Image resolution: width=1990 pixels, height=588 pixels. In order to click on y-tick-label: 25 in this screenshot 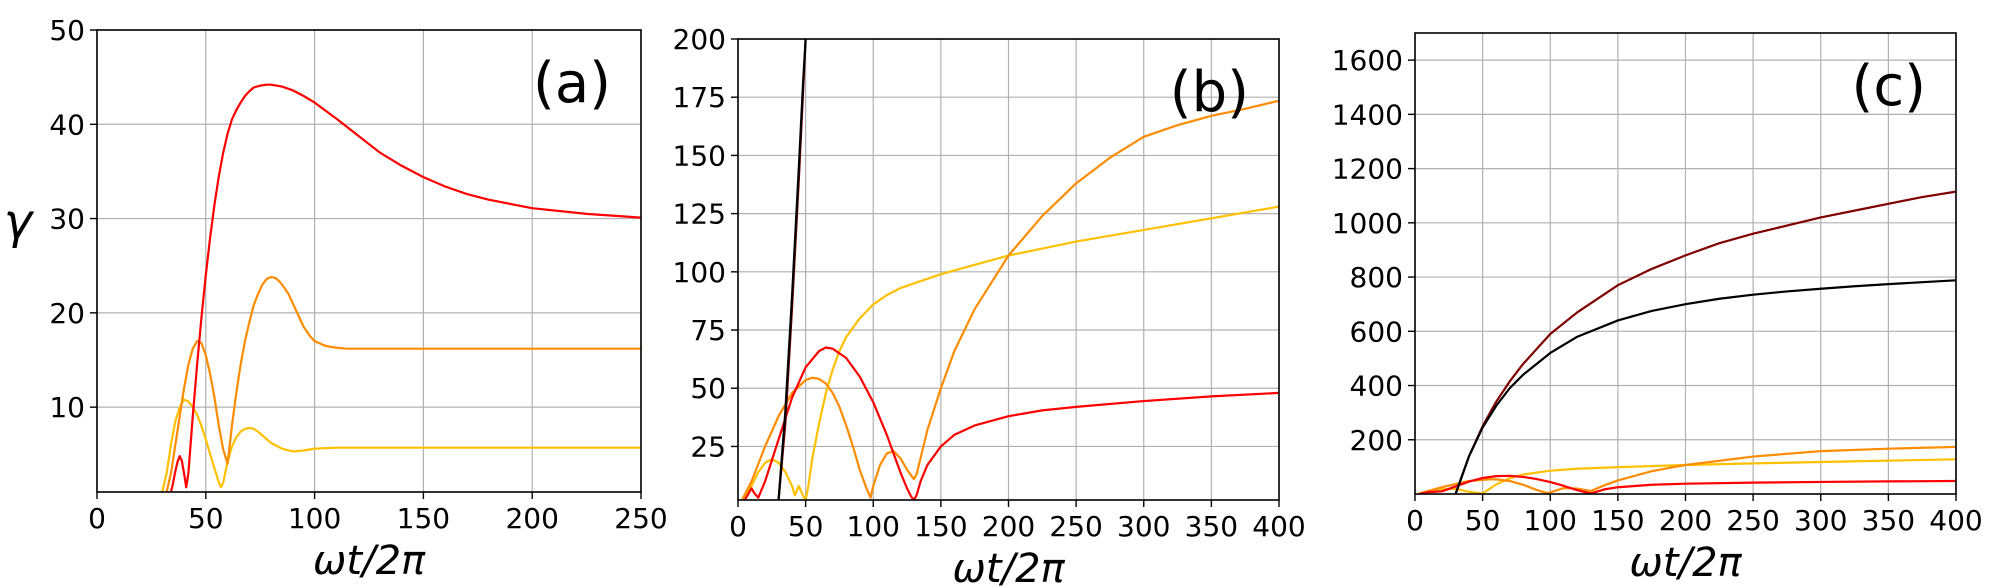, I will do `click(708, 446)`.